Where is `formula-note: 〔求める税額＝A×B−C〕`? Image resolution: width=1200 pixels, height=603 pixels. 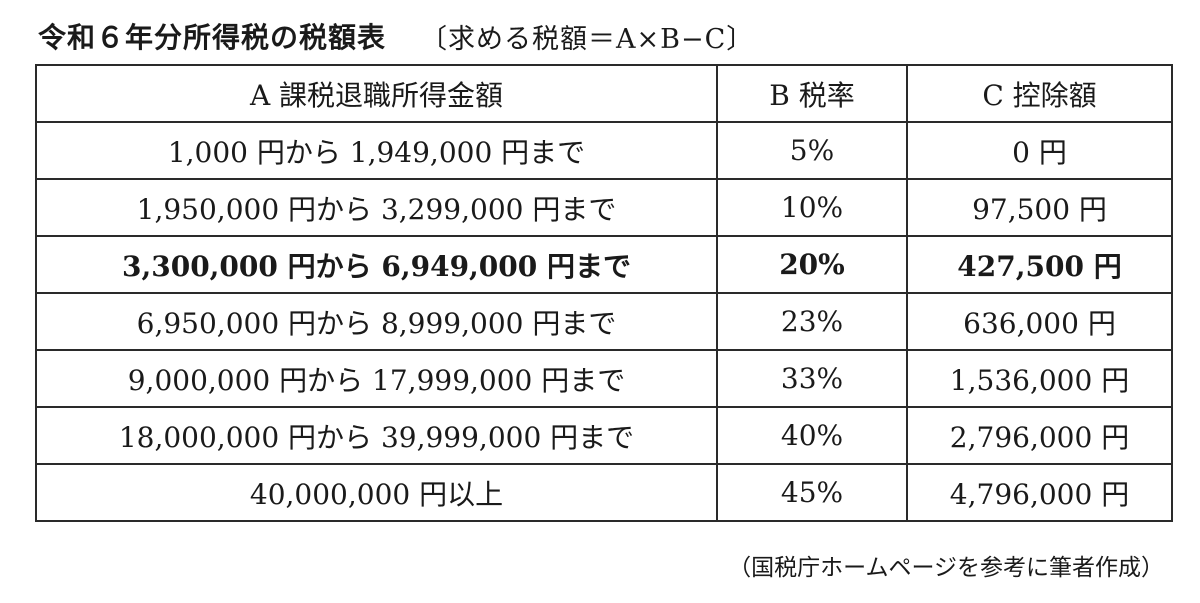
formula-note: 〔求める税額＝A×B−C〕 is located at coordinates (587, 39).